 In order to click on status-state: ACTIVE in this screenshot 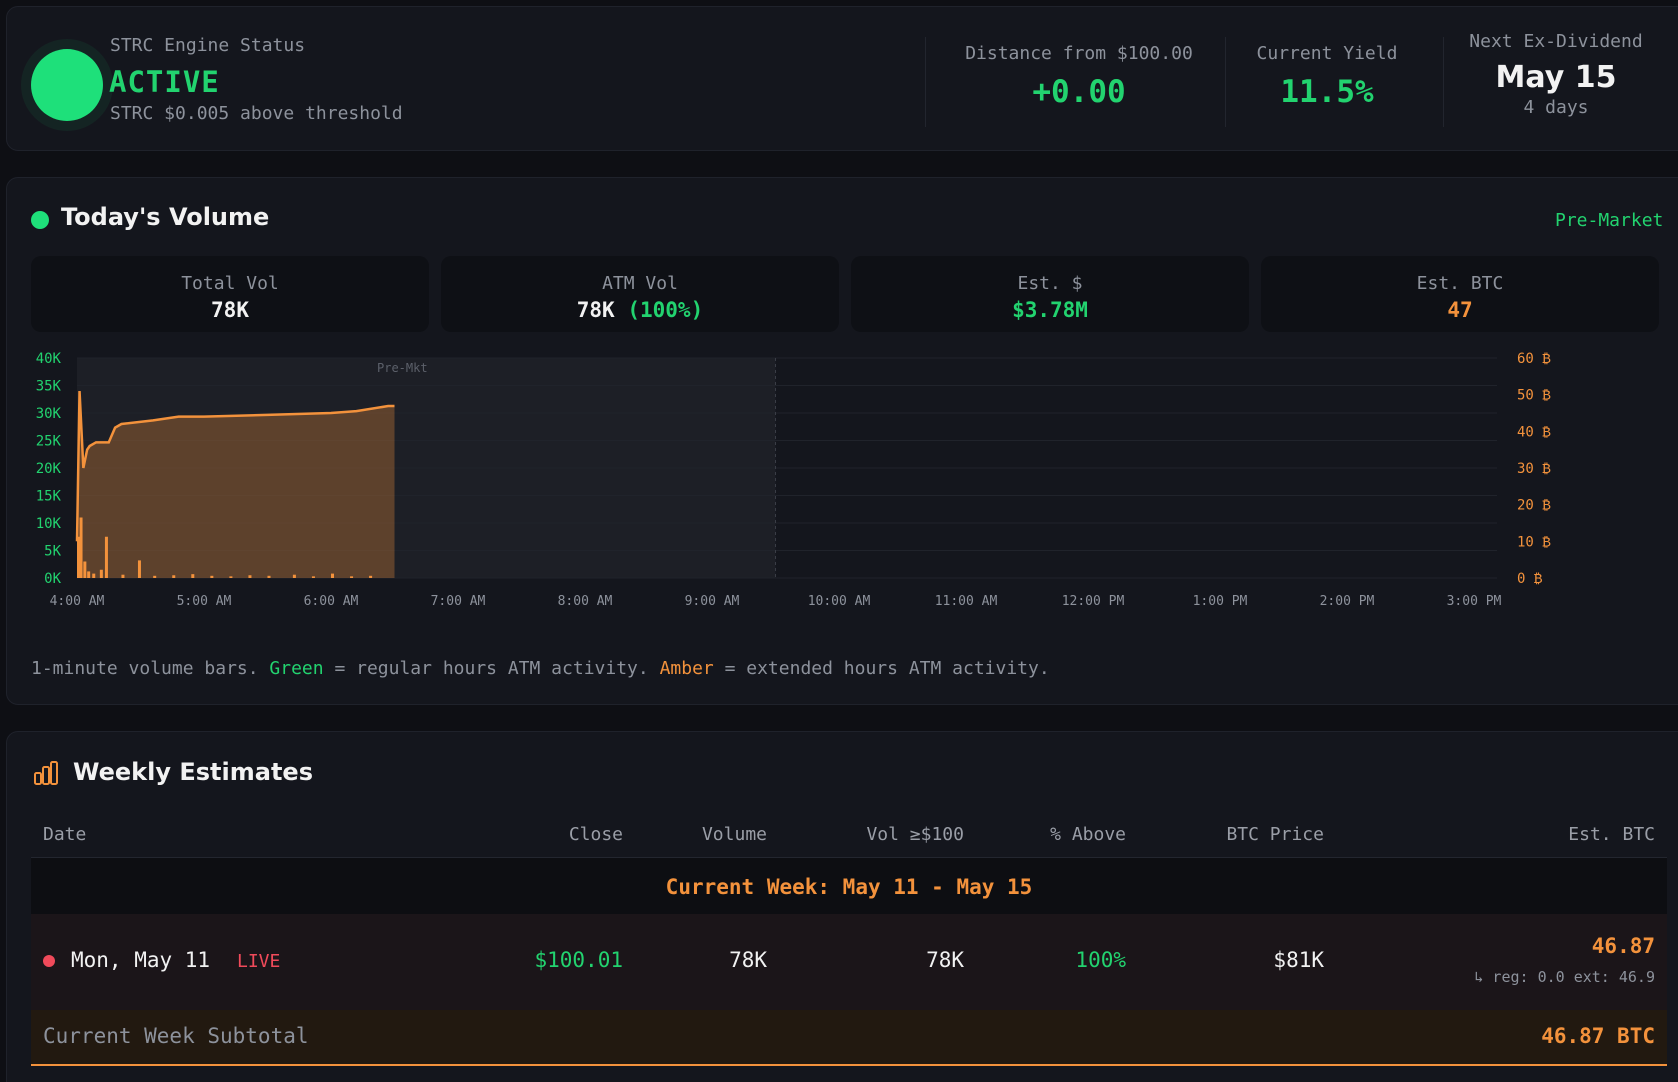, I will do `click(164, 82)`.